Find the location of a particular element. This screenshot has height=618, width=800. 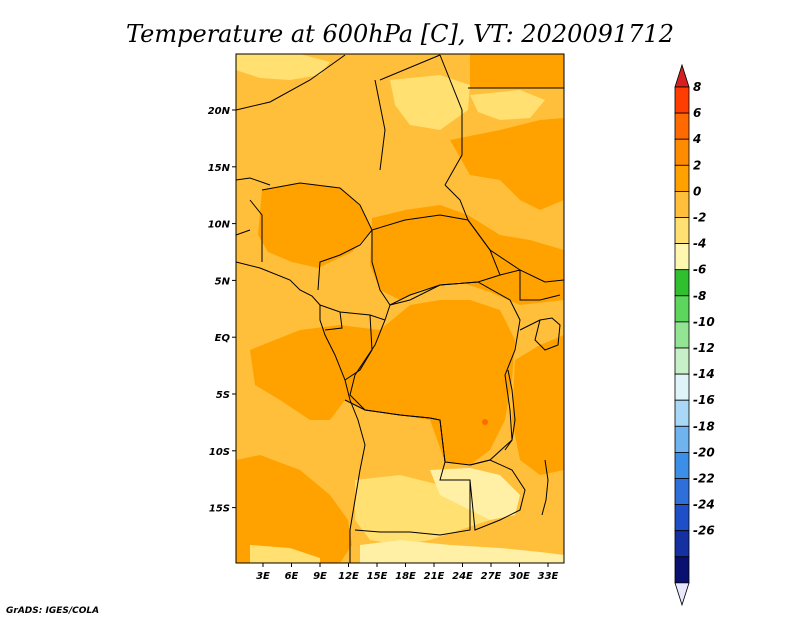

colorbar-label: -20 is located at coordinates (704, 452).